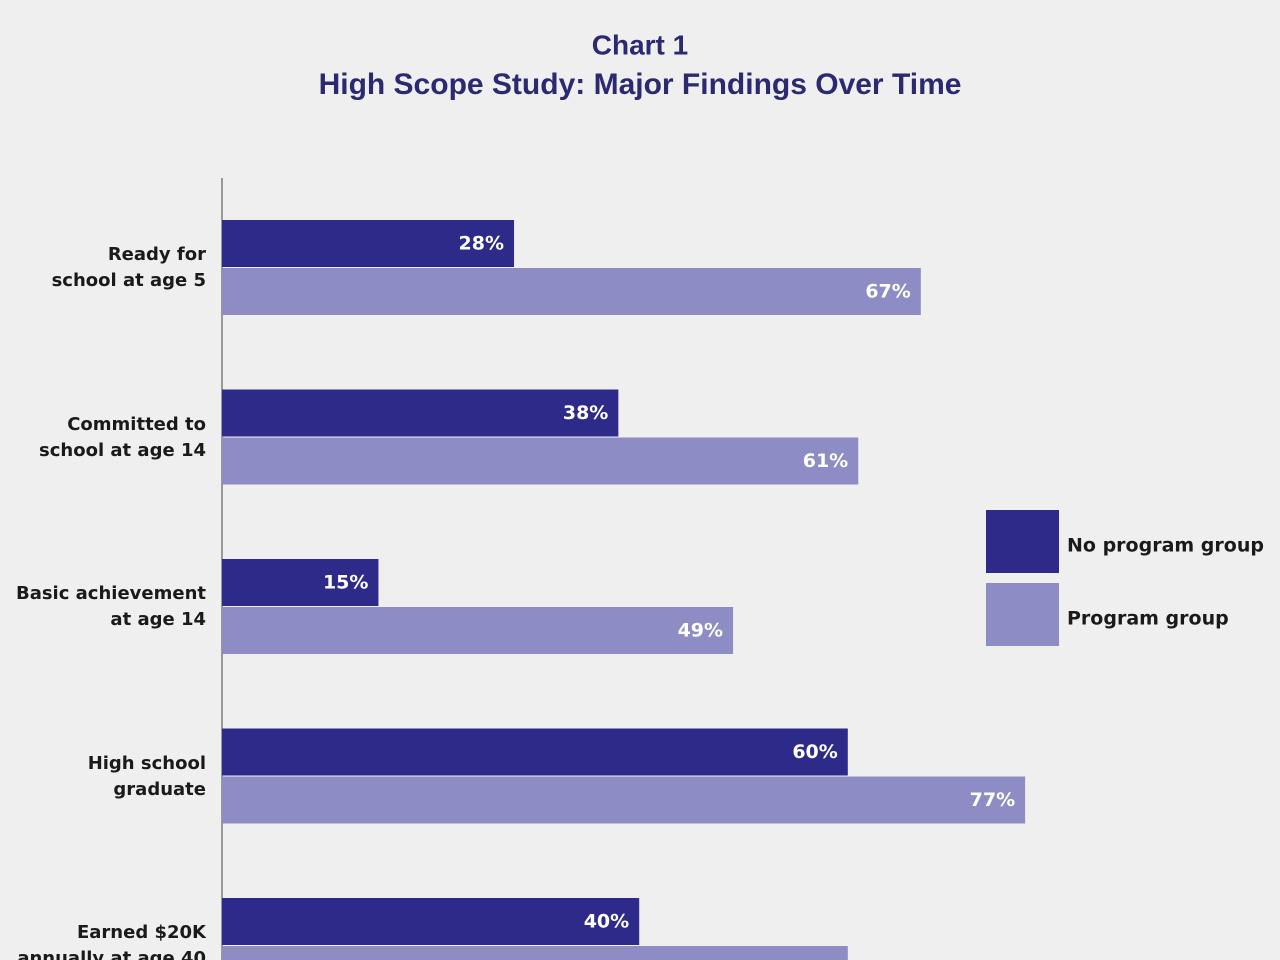 The image size is (1280, 960). I want to click on value-label: 15%, so click(345, 583).